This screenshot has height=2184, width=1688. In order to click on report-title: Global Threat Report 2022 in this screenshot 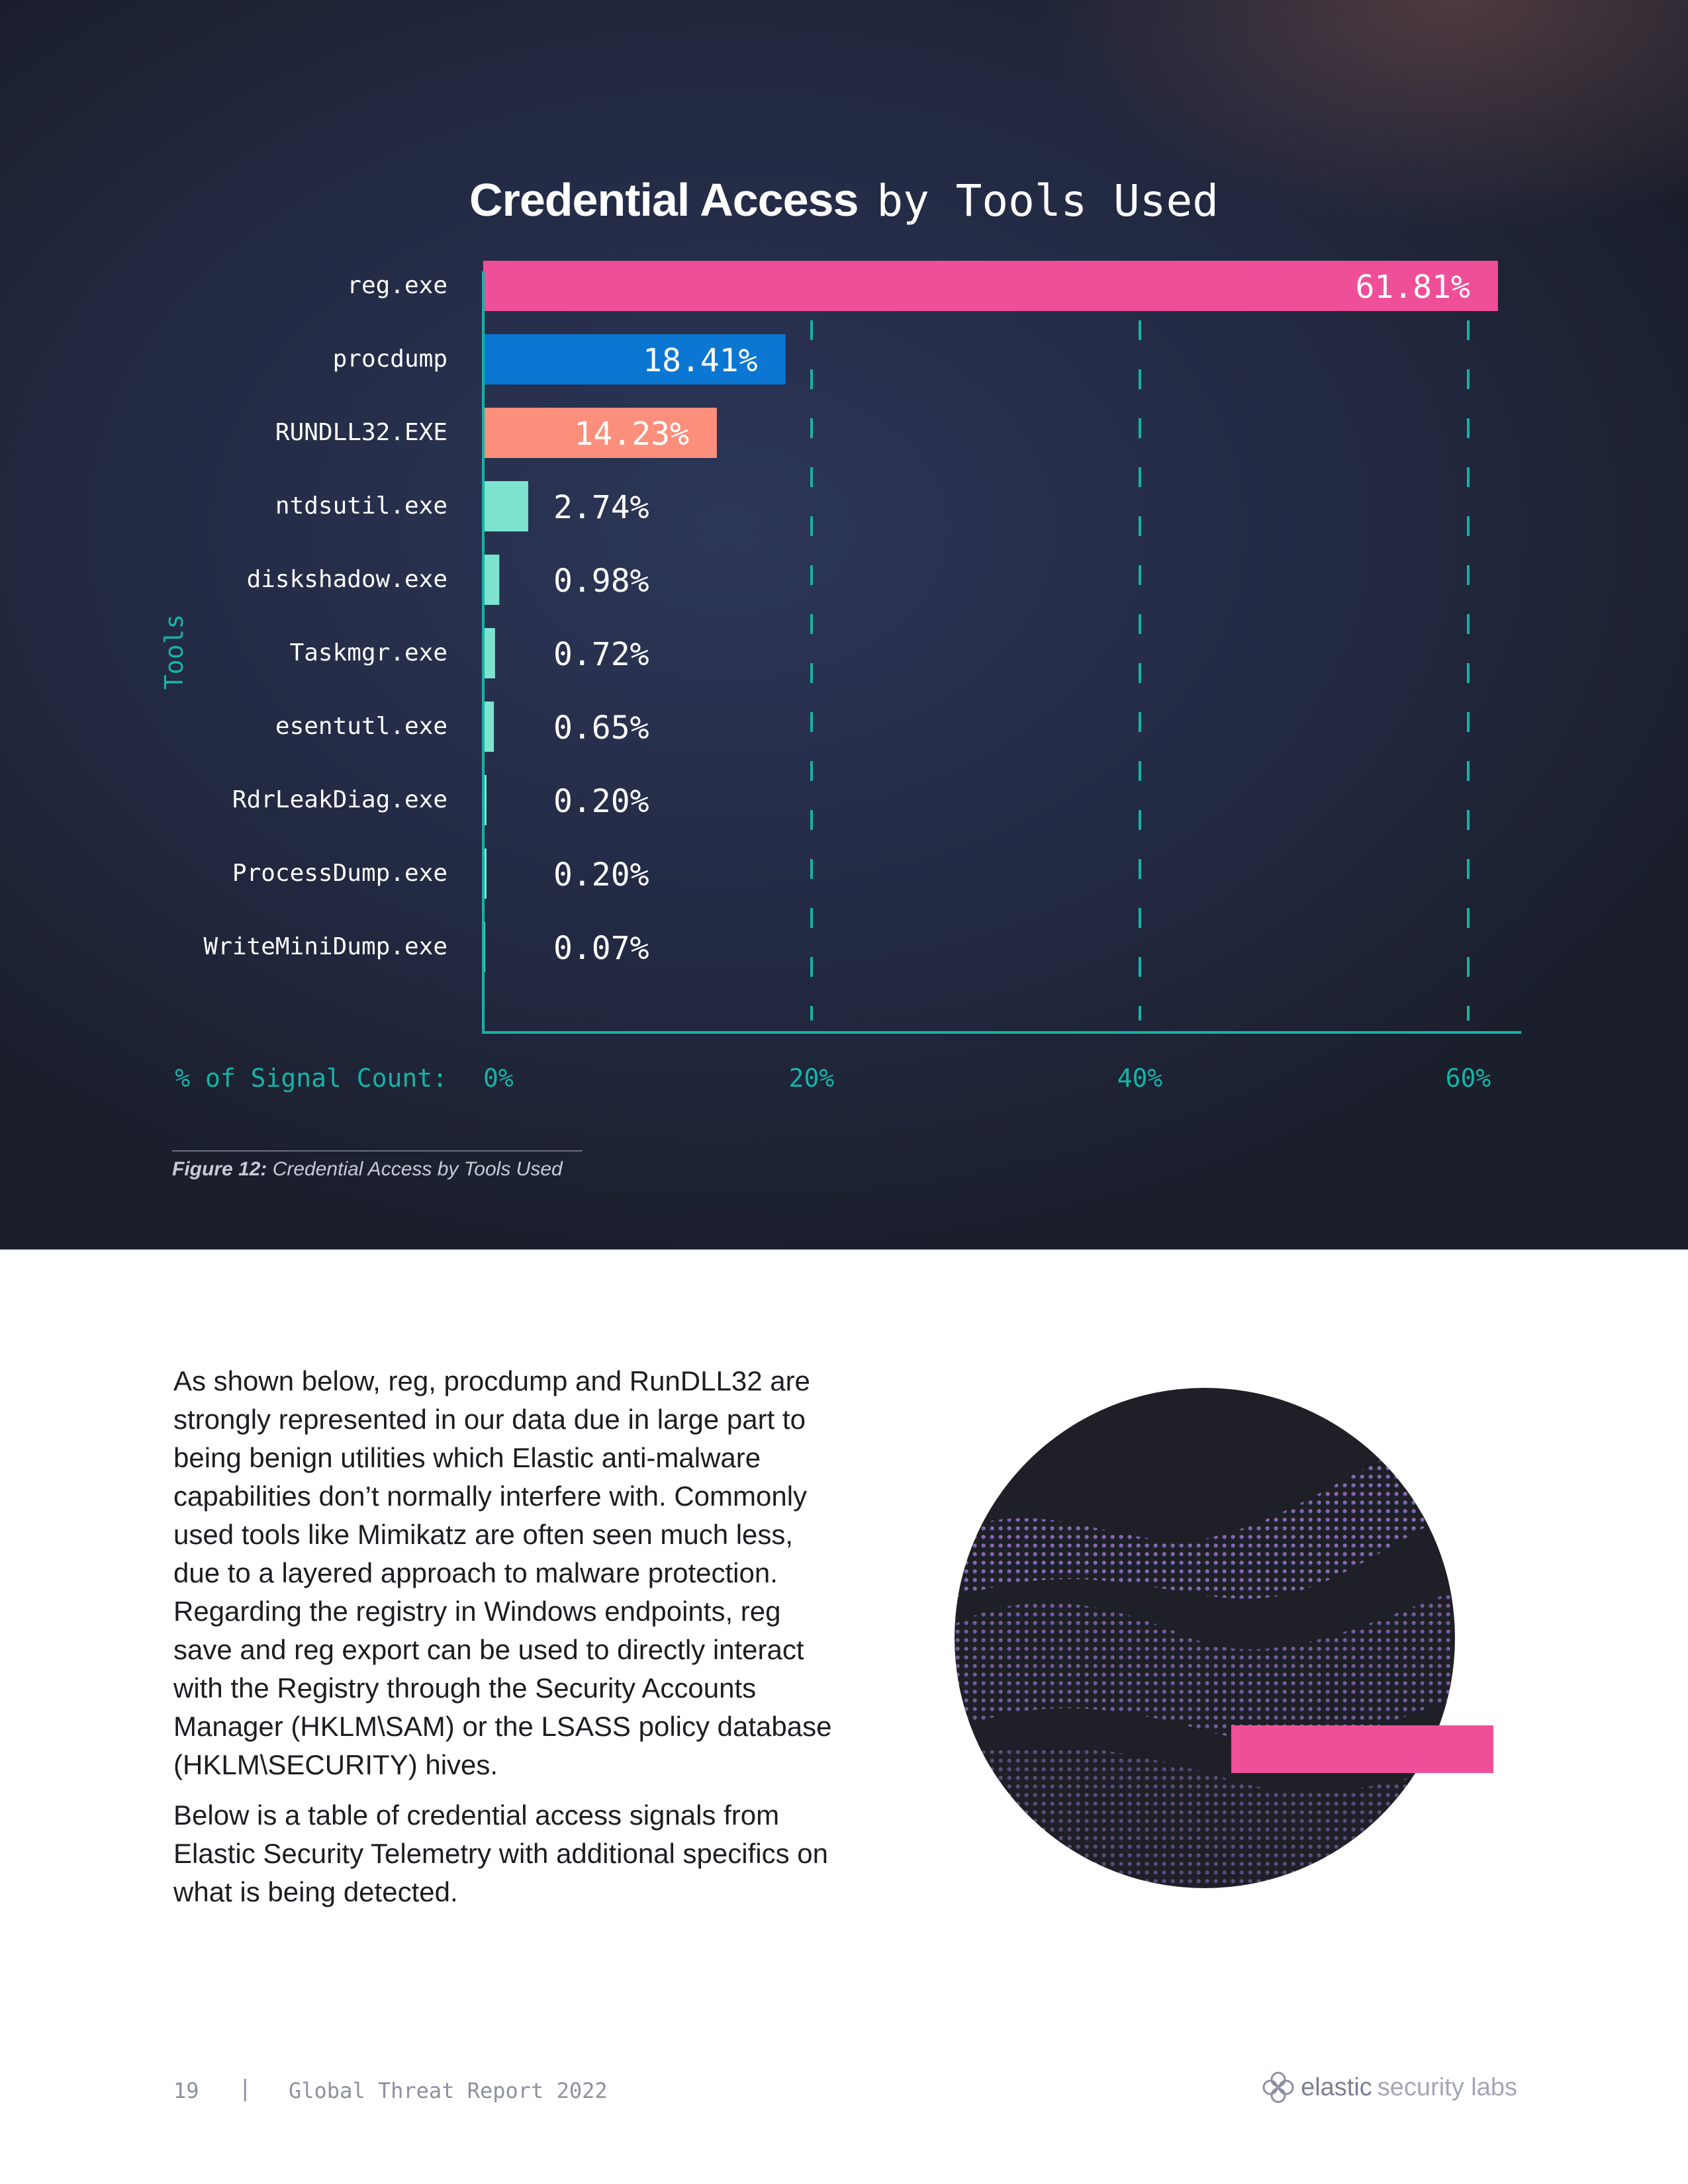, I will do `click(448, 2090)`.